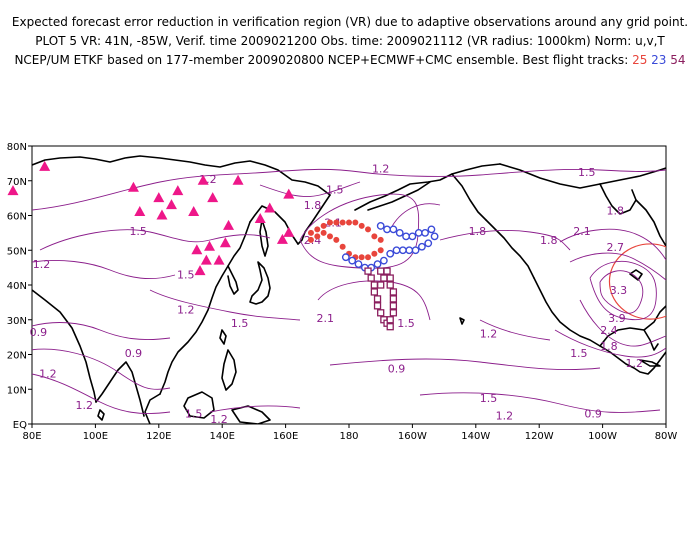 Image resolution: width=700 pixels, height=540 pixels. Describe the element at coordinates (64, 346) in the screenshot. I see `coast-india` at that location.